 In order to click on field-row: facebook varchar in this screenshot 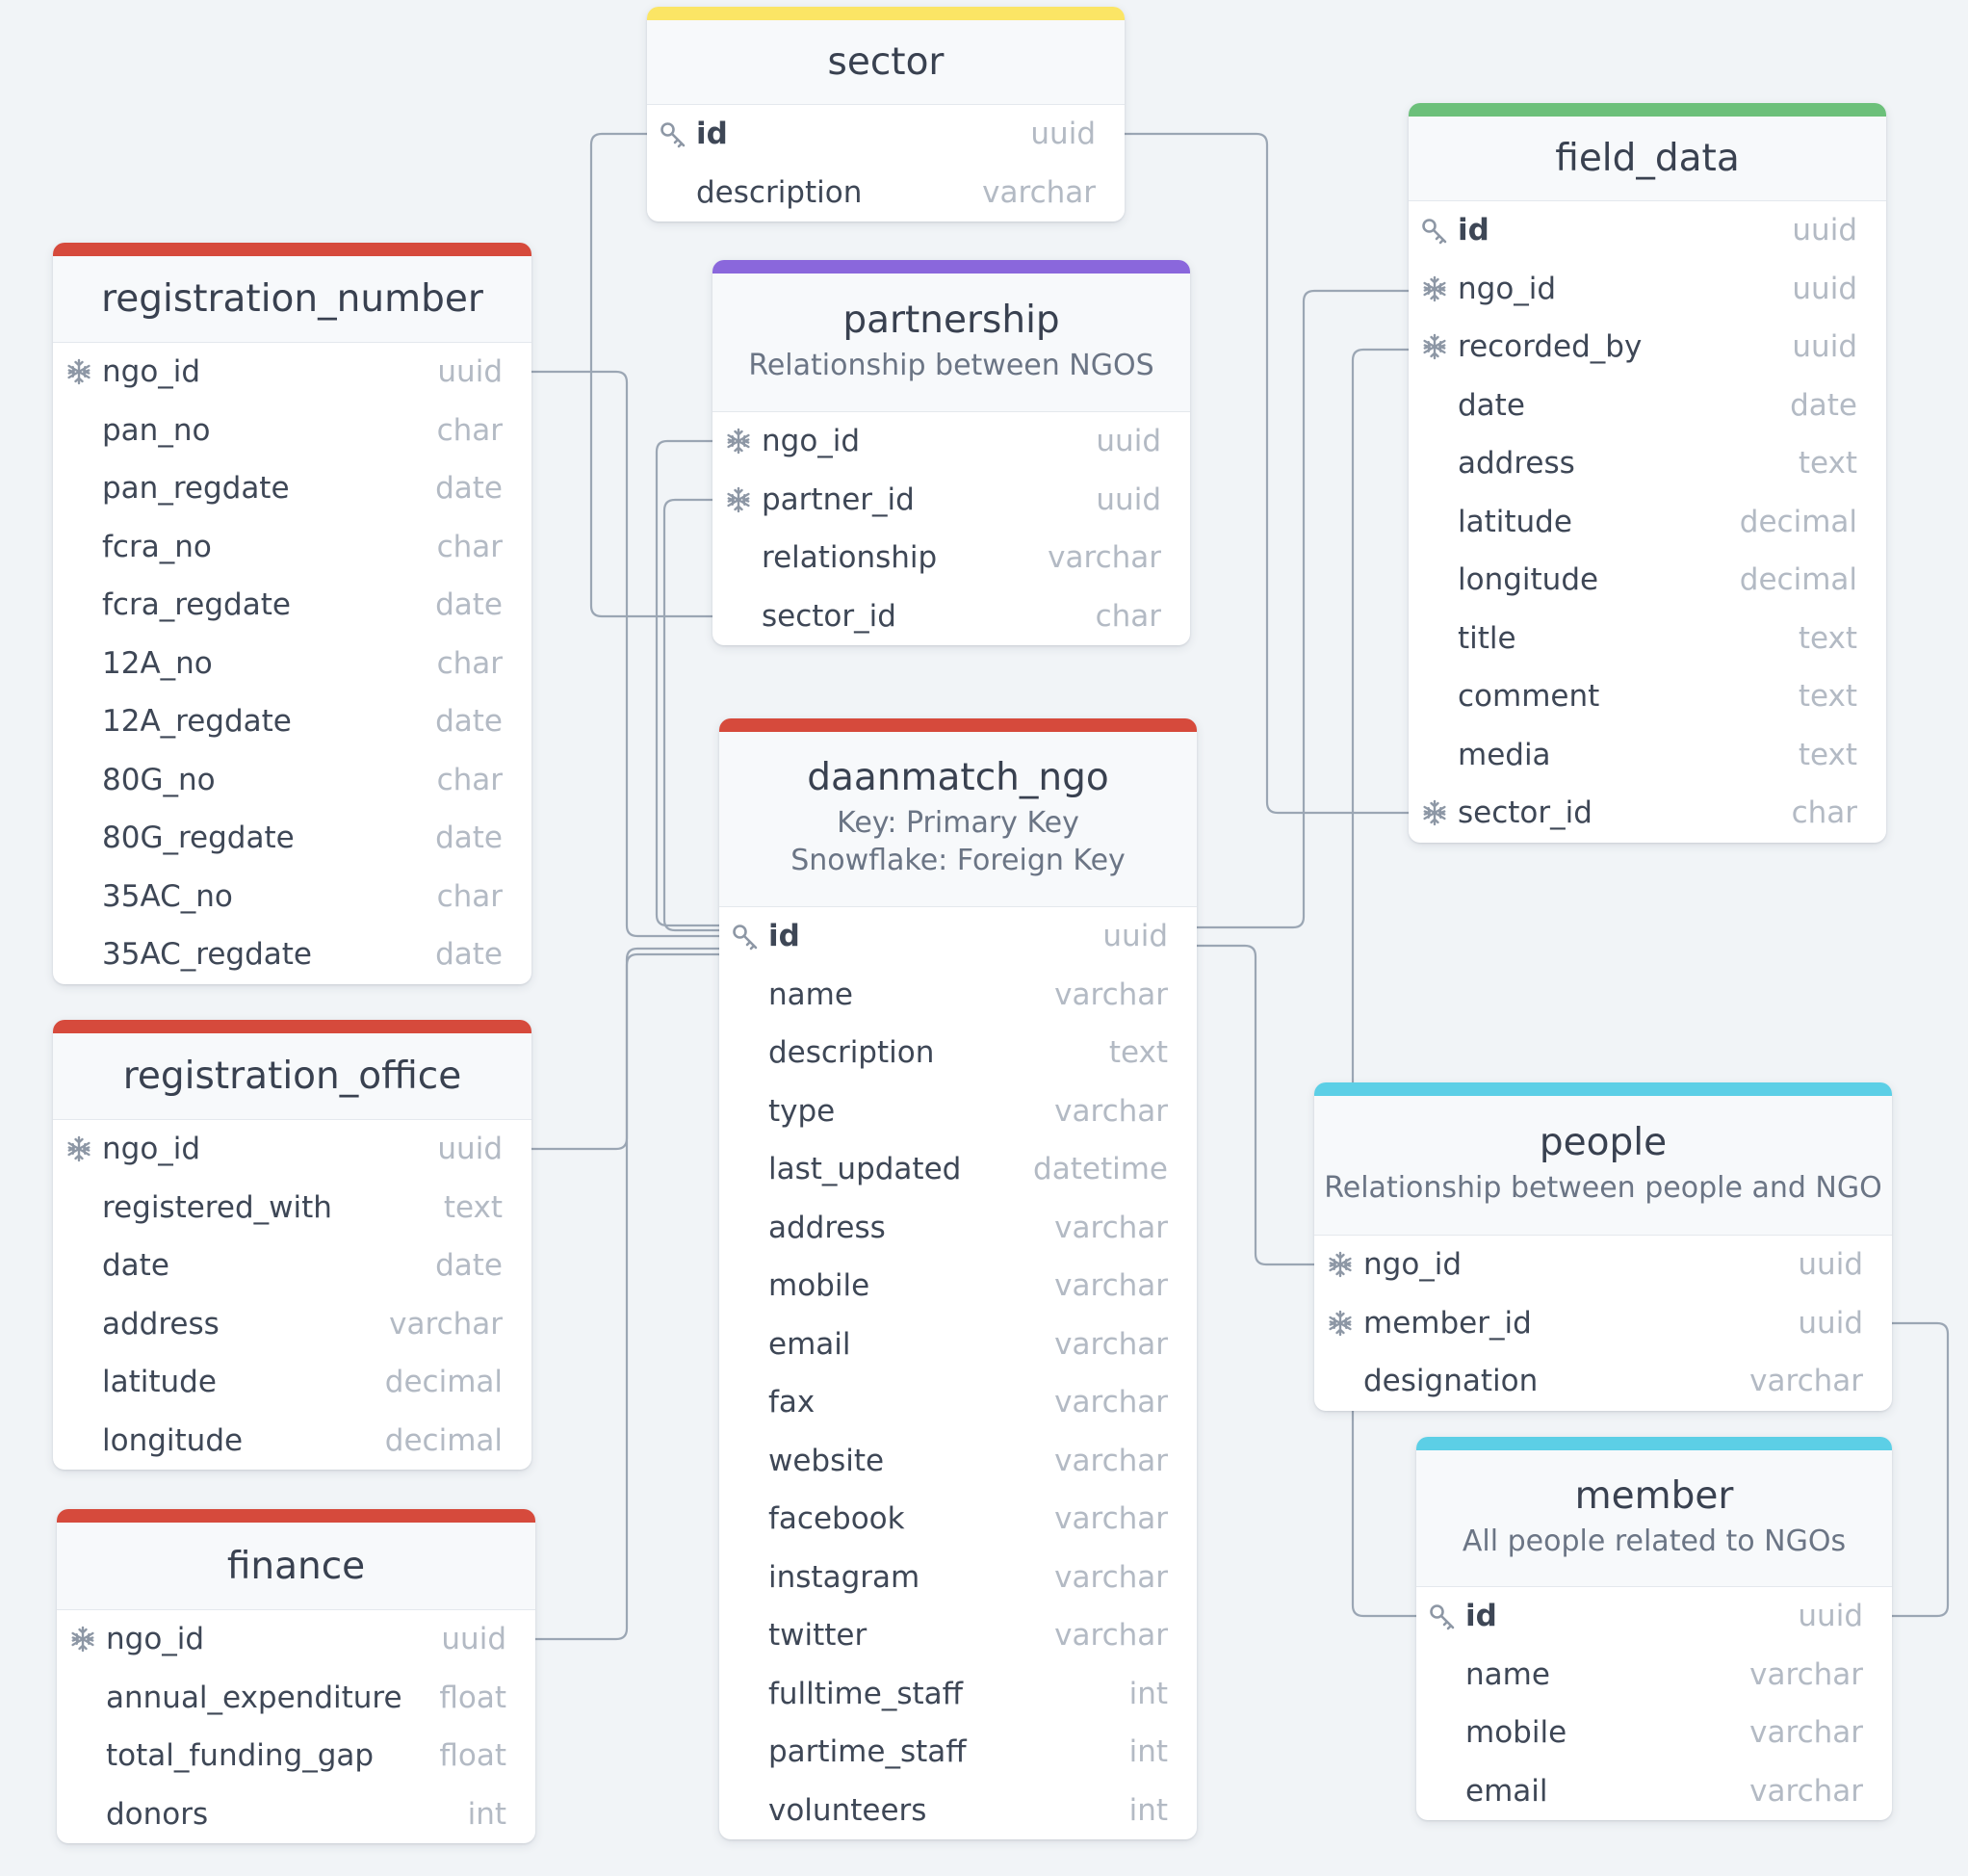, I will do `click(958, 1520)`.